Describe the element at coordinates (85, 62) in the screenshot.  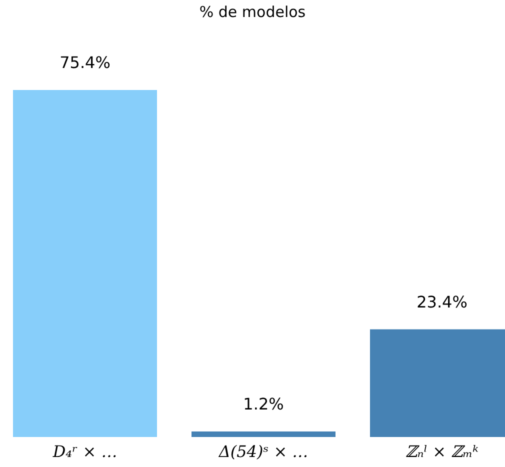
I see `data-label: 75.4%` at that location.